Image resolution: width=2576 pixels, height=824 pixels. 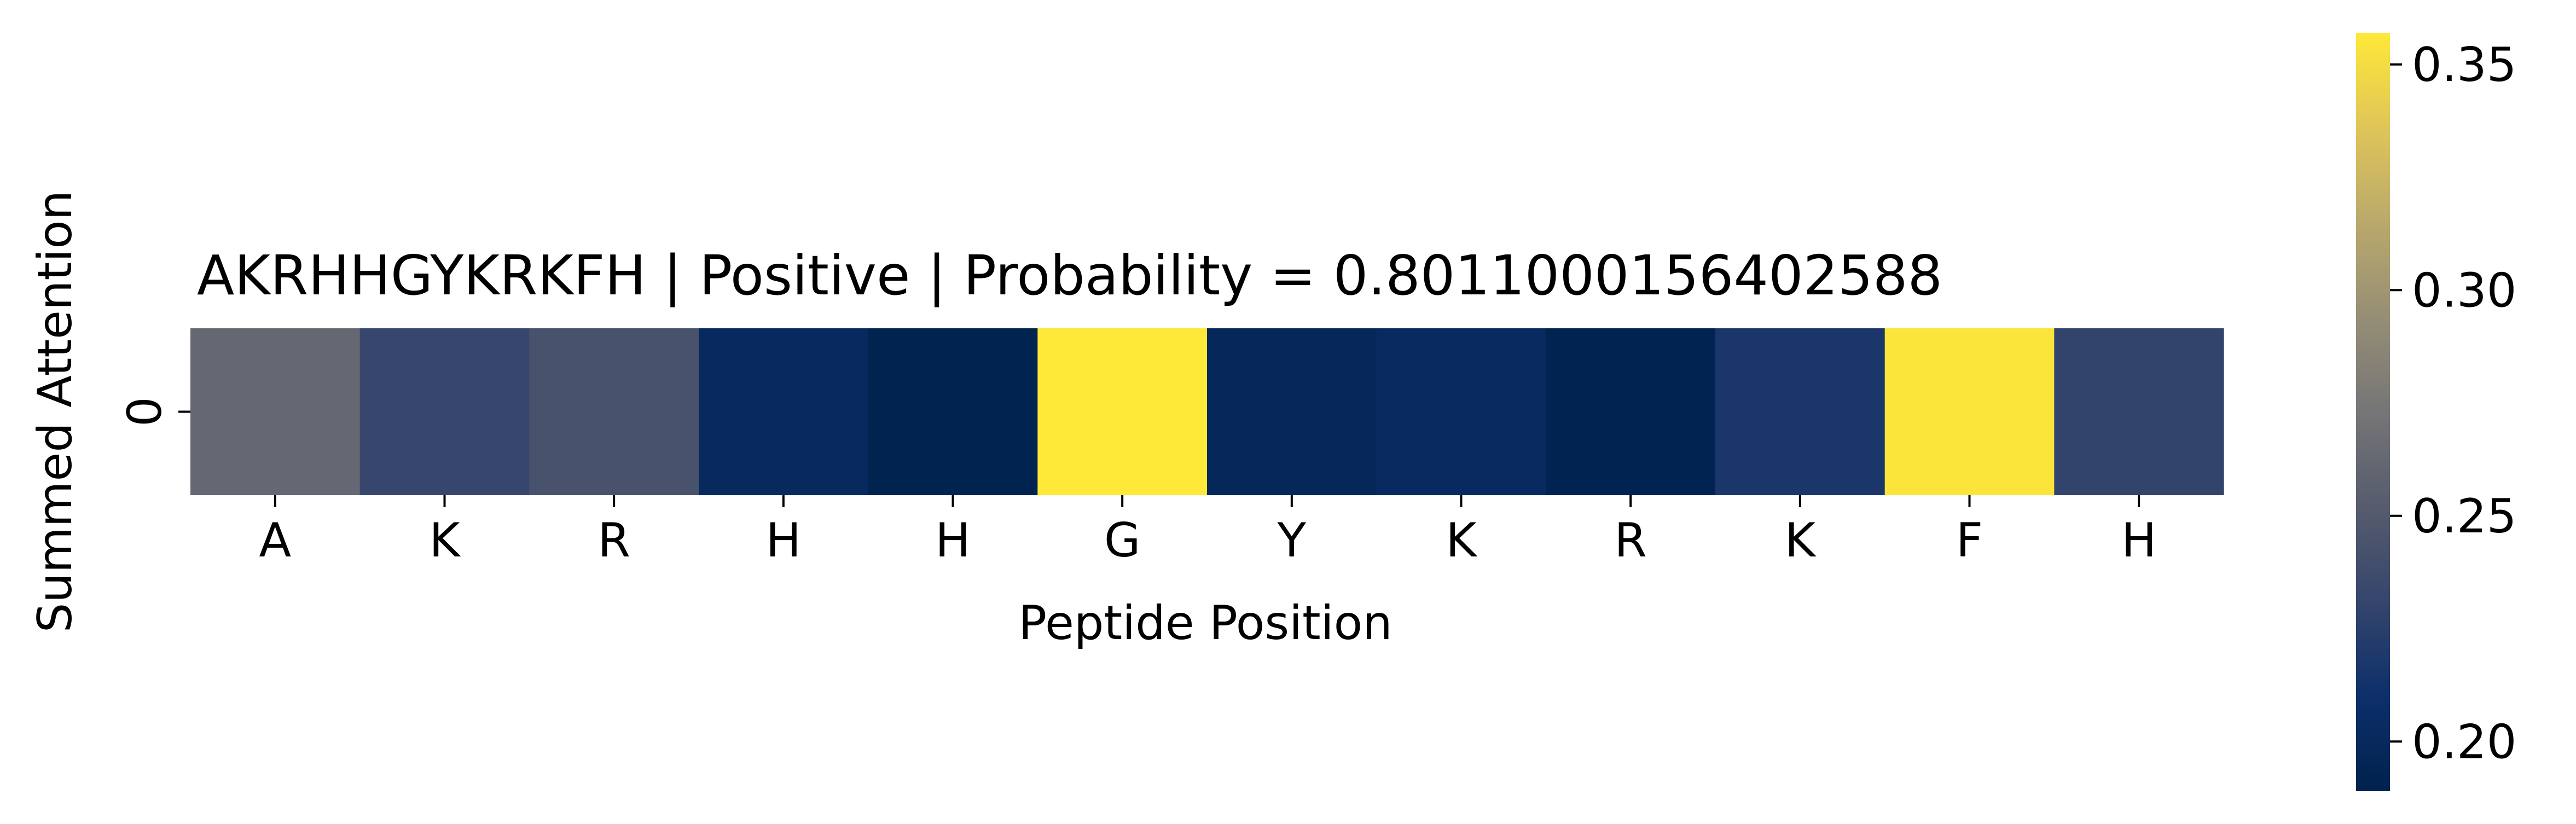 I want to click on colorbar-tick-label: 0.30, so click(x=2464, y=290).